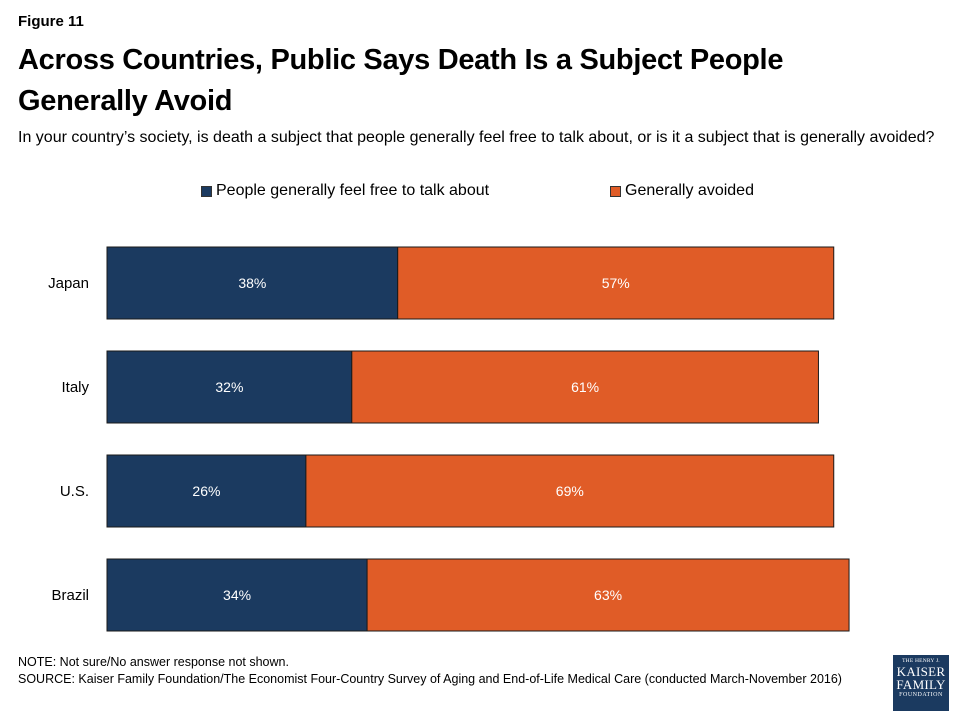 The image size is (960, 720). I want to click on data-label-italy-free: 32%, so click(229, 387).